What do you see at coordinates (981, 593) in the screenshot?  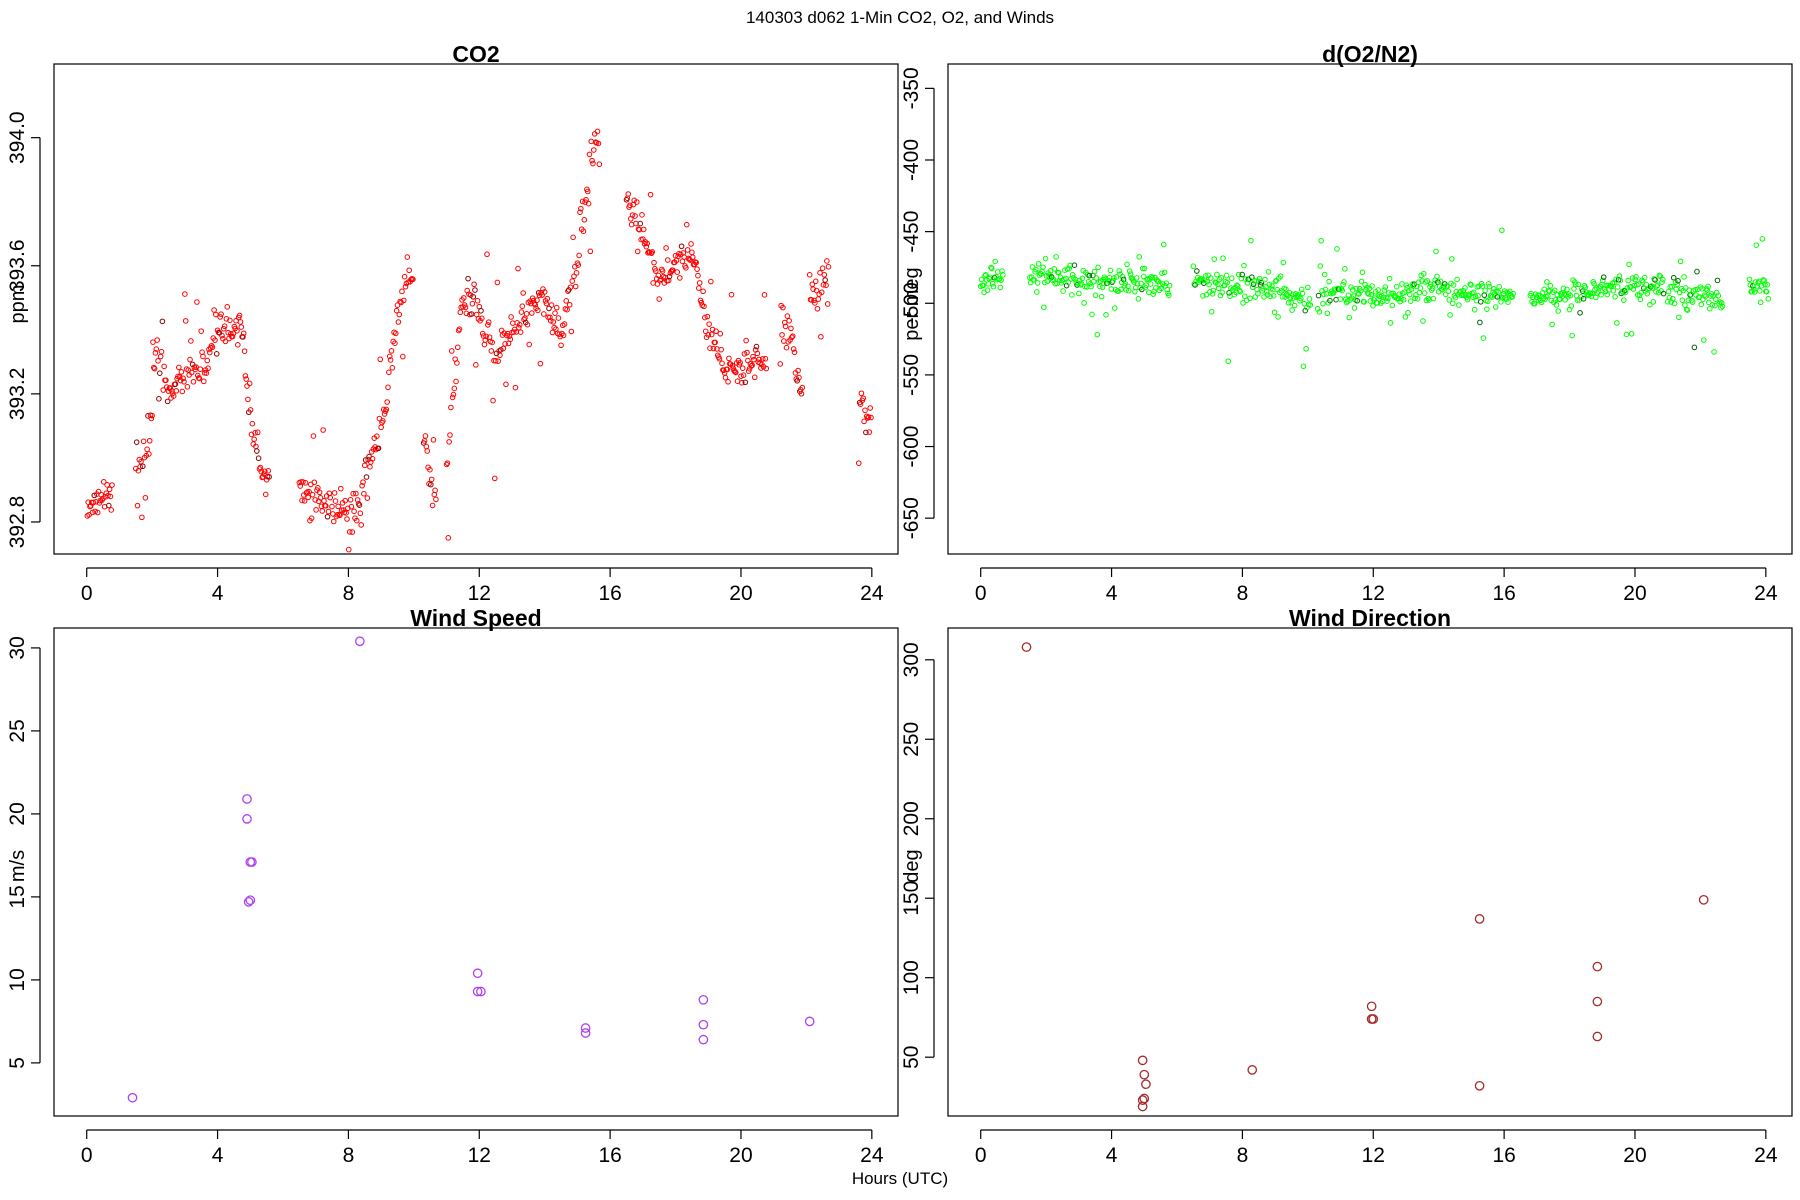 I see `x-tick-label: 0` at bounding box center [981, 593].